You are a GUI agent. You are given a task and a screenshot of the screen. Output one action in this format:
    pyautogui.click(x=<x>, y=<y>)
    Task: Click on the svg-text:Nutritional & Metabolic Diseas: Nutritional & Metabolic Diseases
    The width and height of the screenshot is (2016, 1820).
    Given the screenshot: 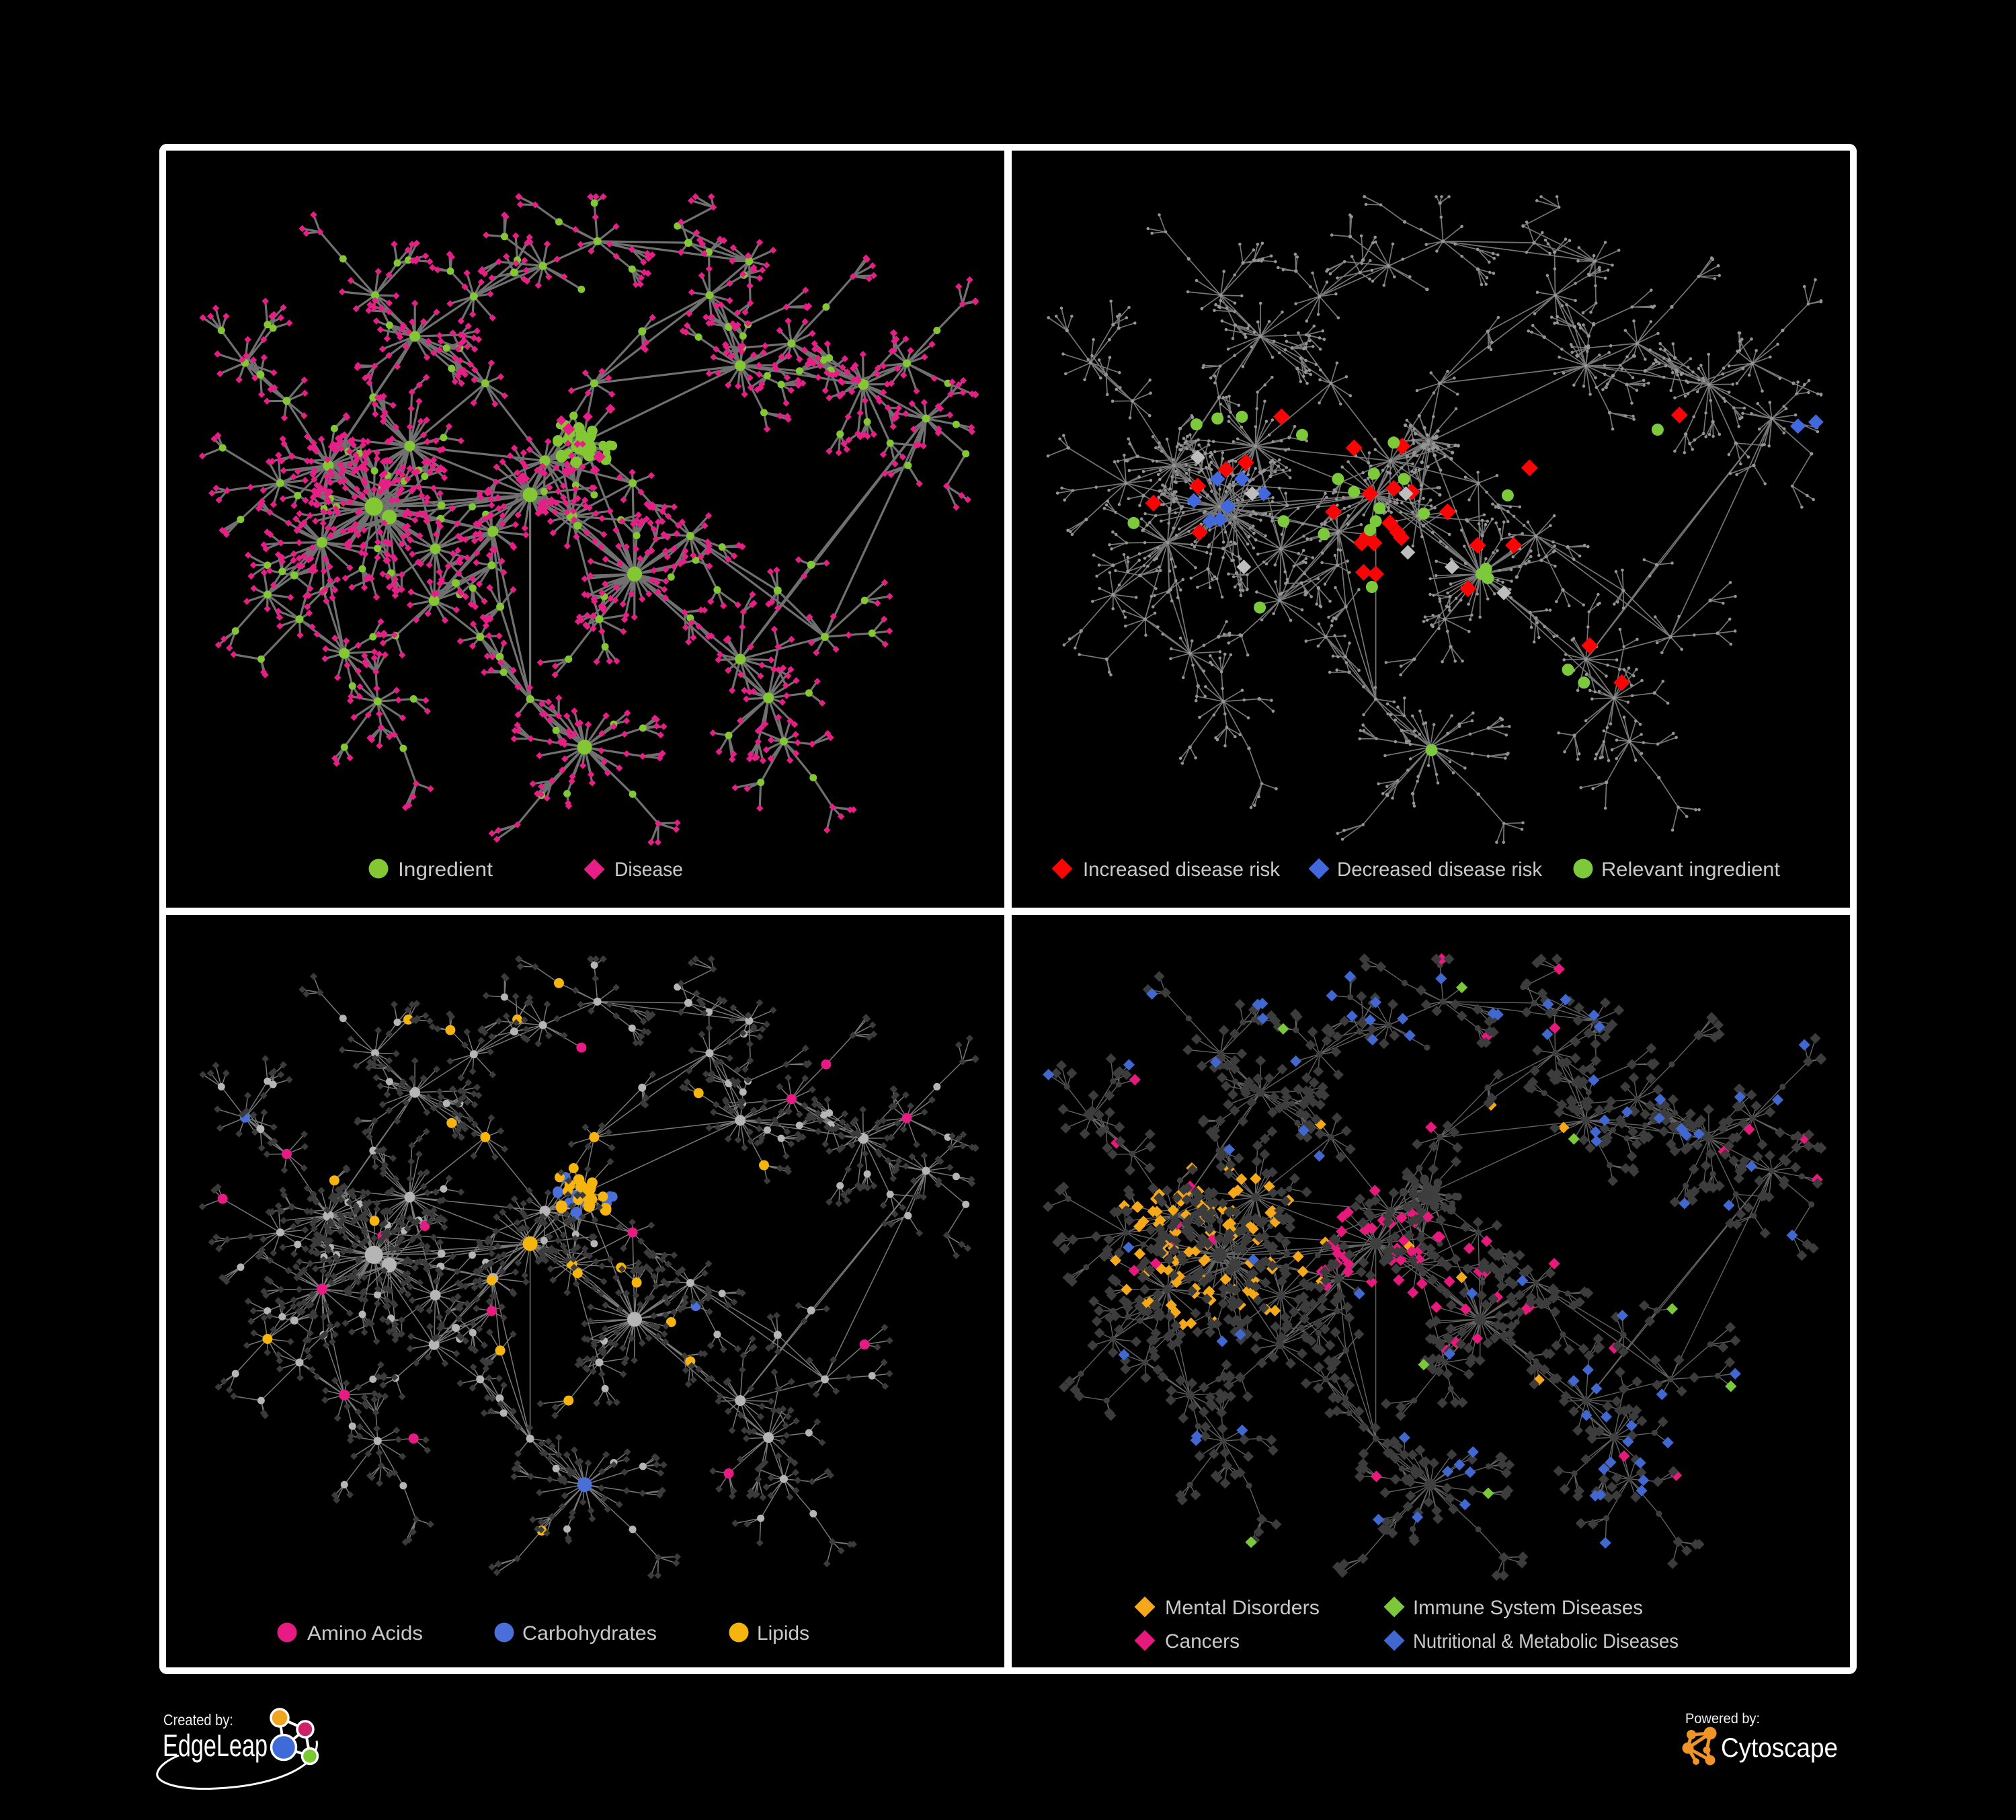 What is the action you would take?
    pyautogui.click(x=1546, y=1641)
    